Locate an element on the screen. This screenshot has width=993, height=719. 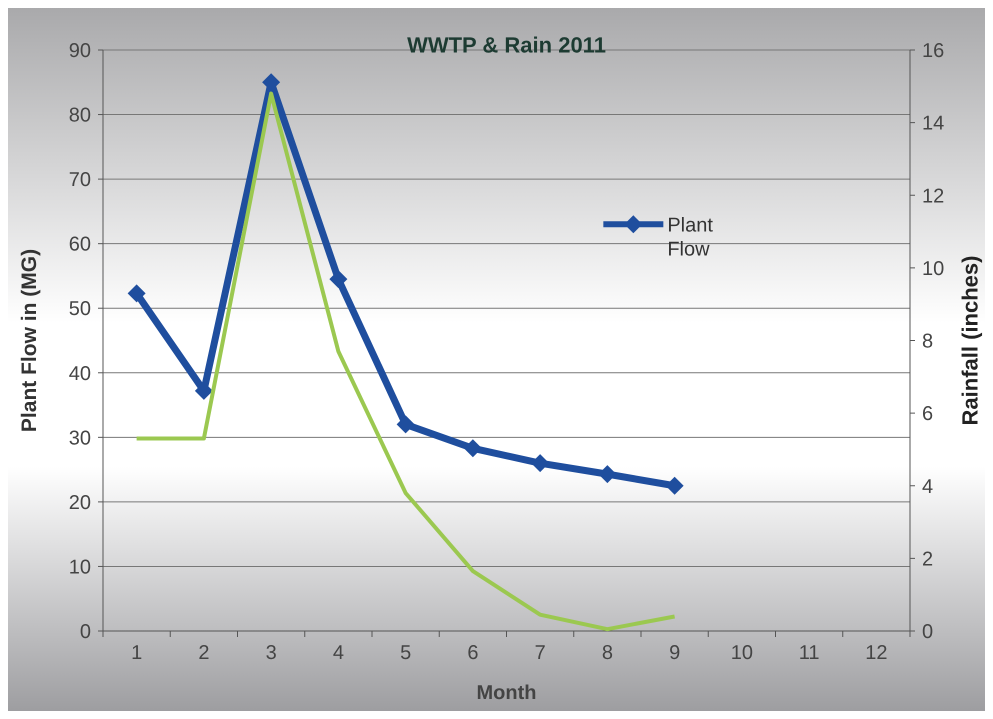
y-tick-label: 0 is located at coordinates (85, 632).